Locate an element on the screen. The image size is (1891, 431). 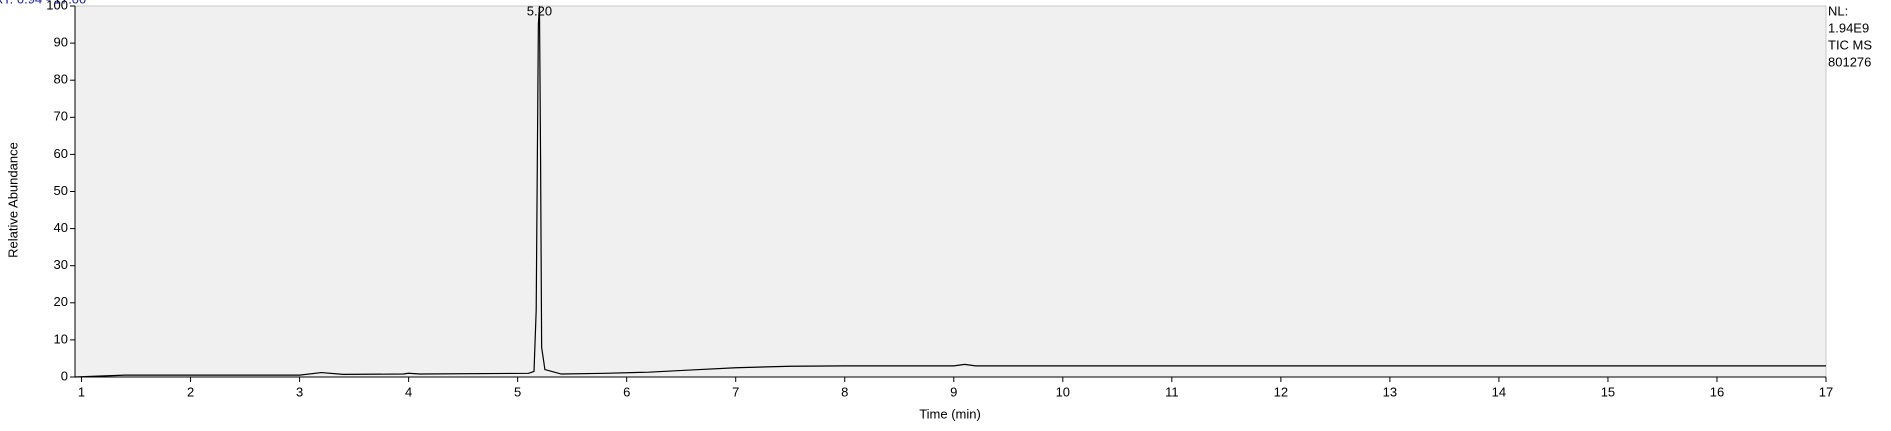
x-tick-label: 12 is located at coordinates (1281, 391).